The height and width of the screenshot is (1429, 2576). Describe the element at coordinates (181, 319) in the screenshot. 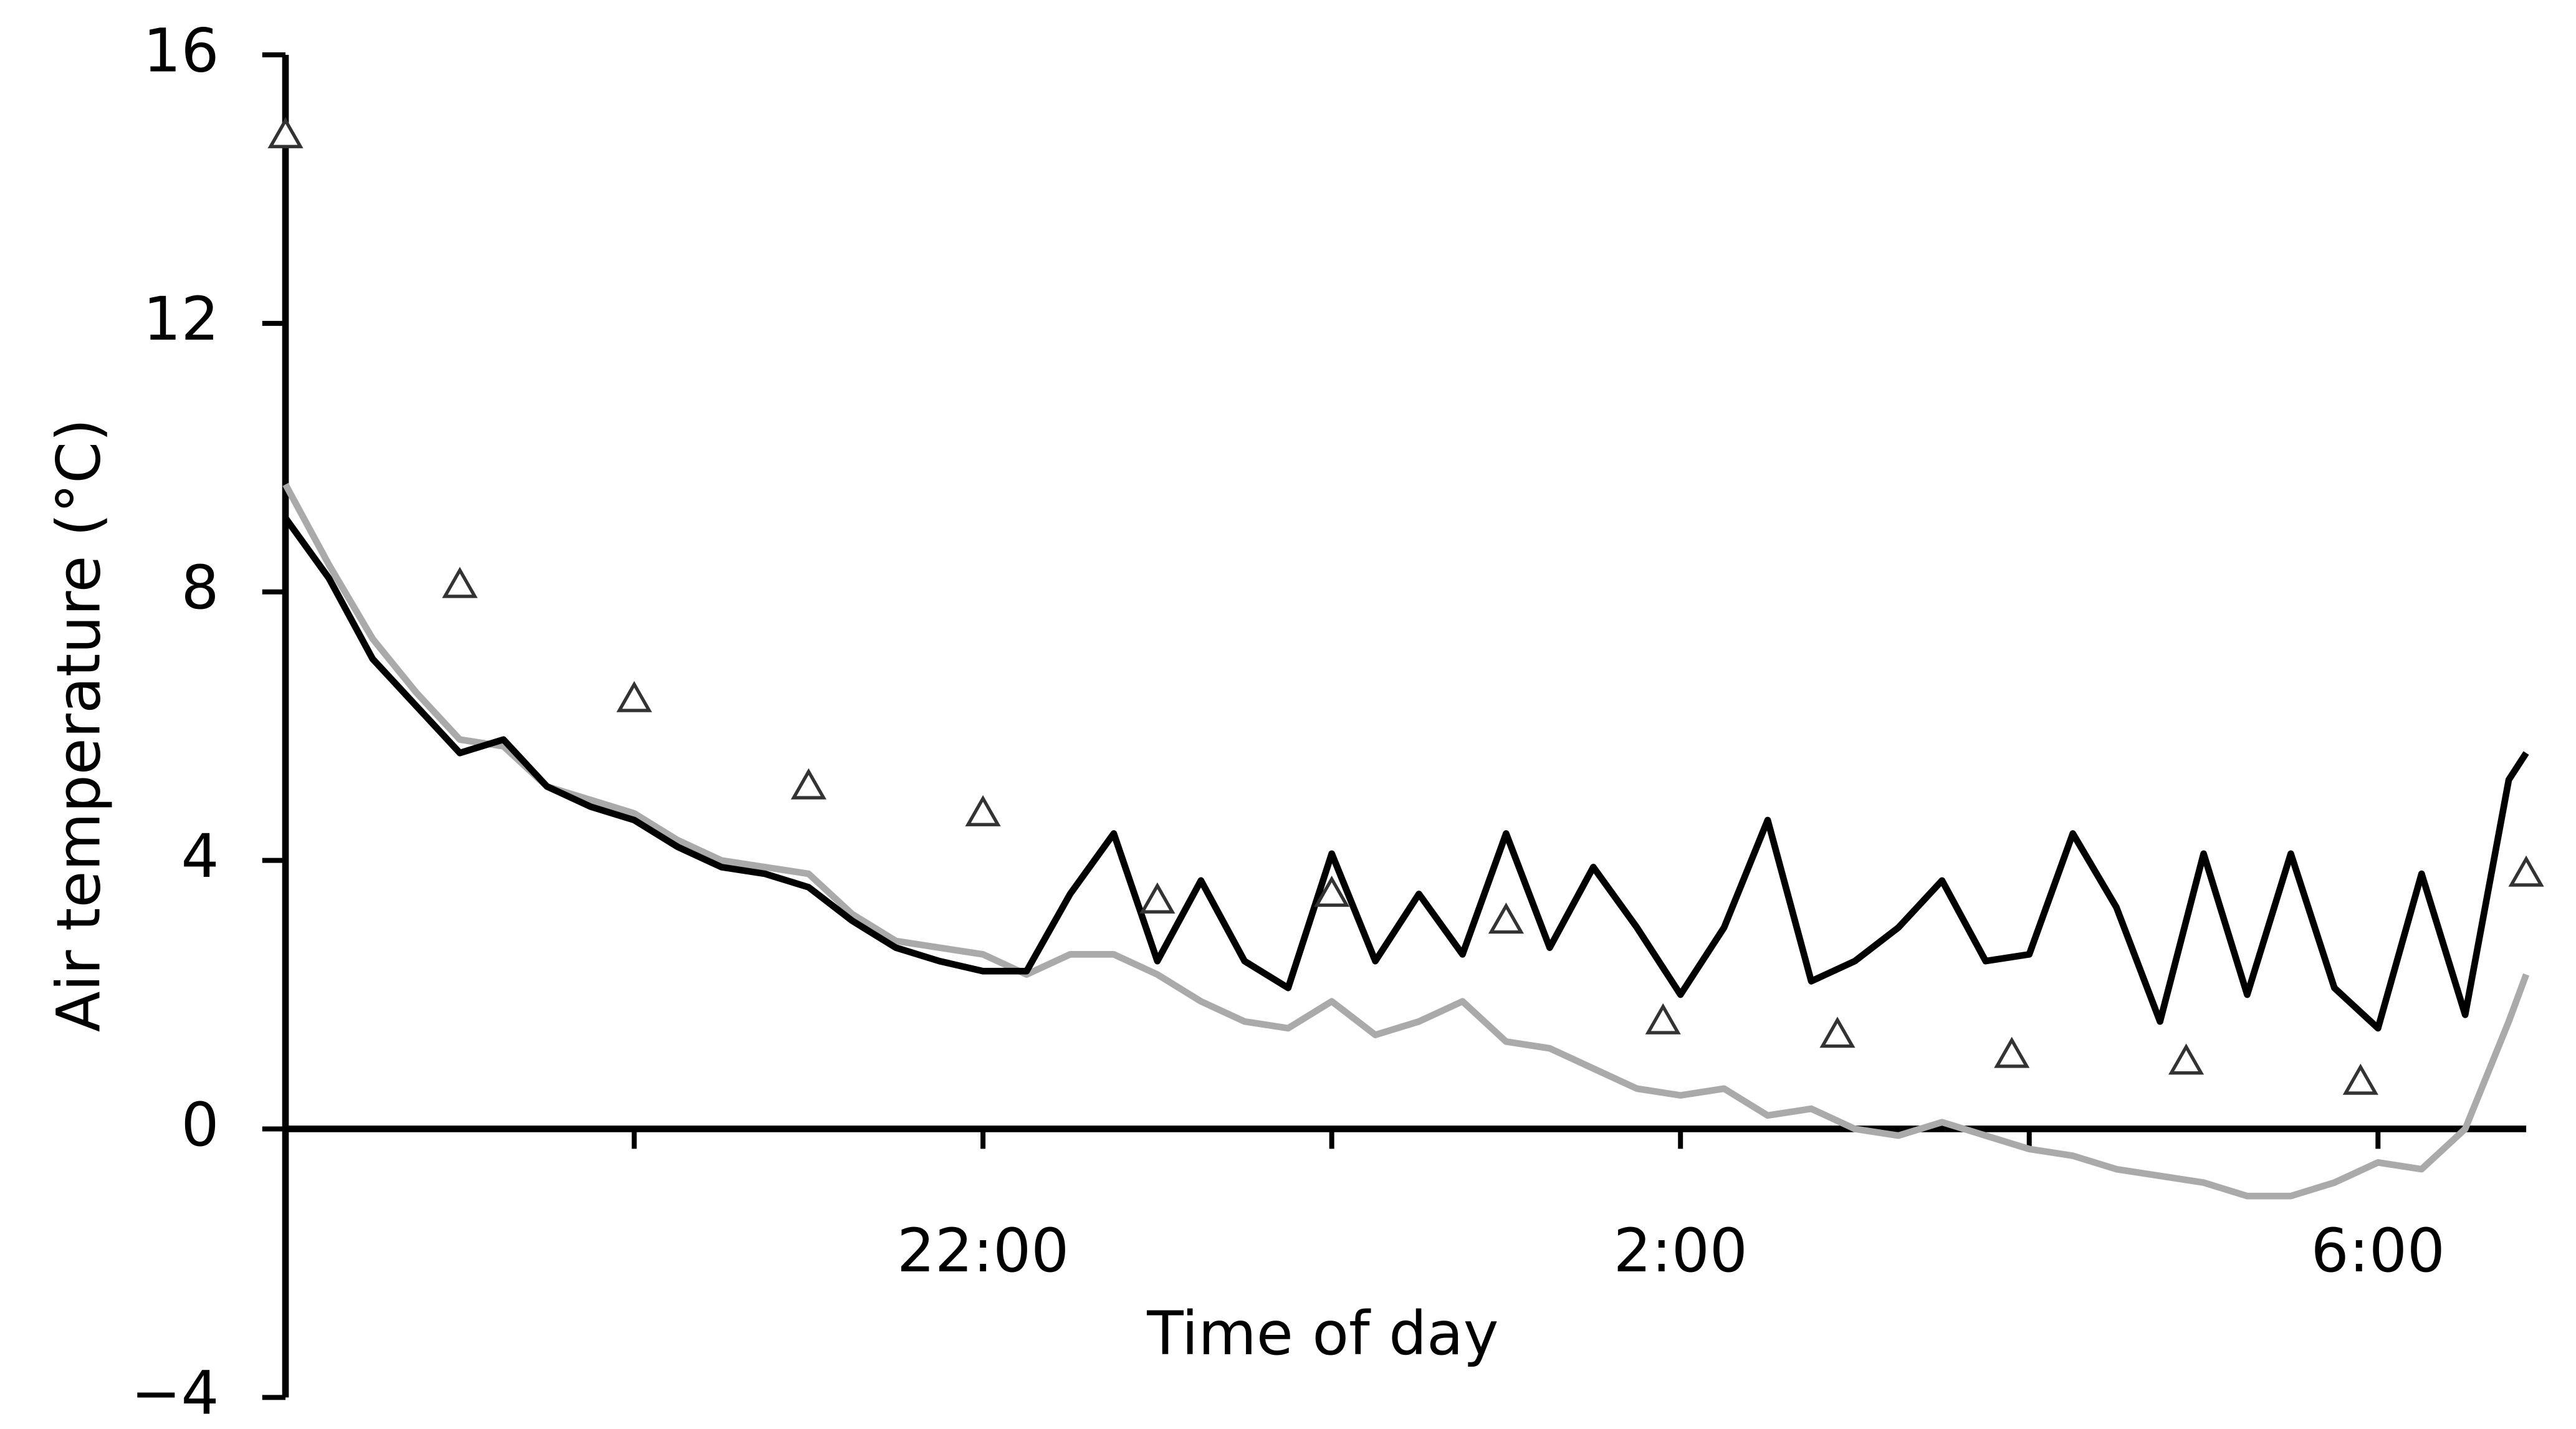

I see `y-tick-label: 12` at that location.